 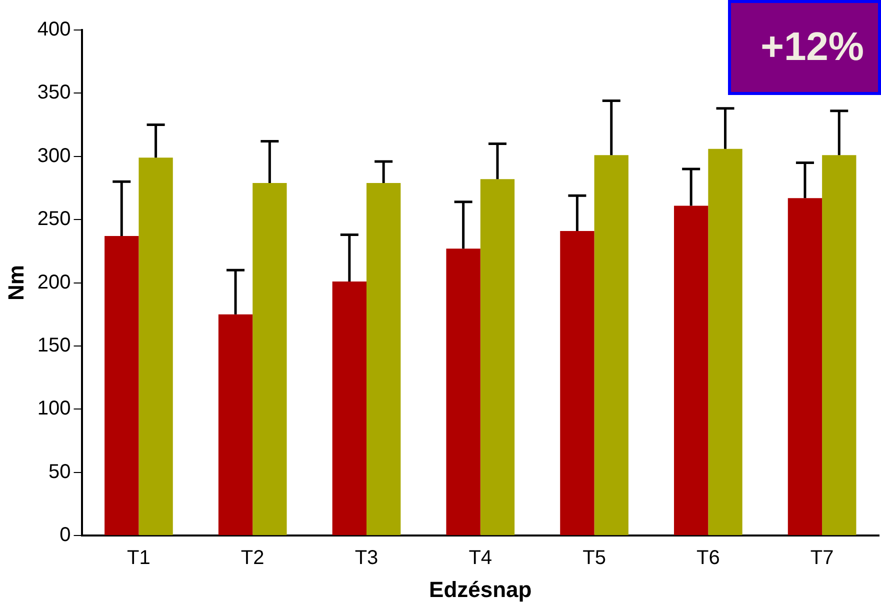 What do you see at coordinates (65, 535) in the screenshot?
I see `y-tick-label: 0` at bounding box center [65, 535].